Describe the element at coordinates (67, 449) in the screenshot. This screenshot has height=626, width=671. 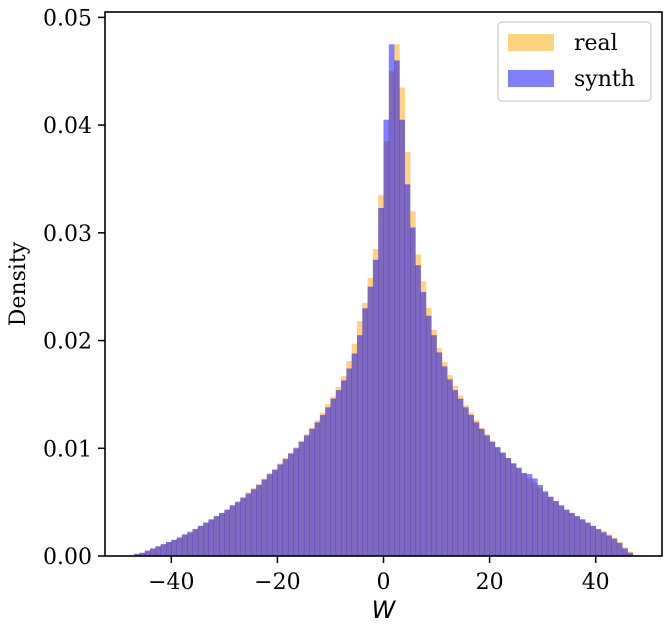
I see `y-tick-label: 0.01` at that location.